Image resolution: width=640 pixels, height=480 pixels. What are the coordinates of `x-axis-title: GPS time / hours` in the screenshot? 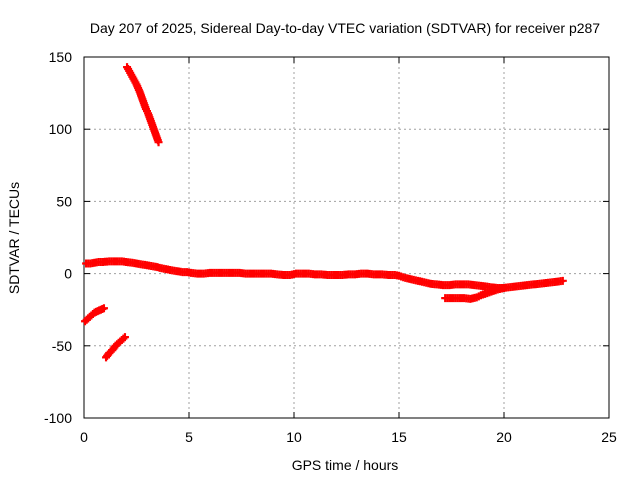 It's located at (345, 465).